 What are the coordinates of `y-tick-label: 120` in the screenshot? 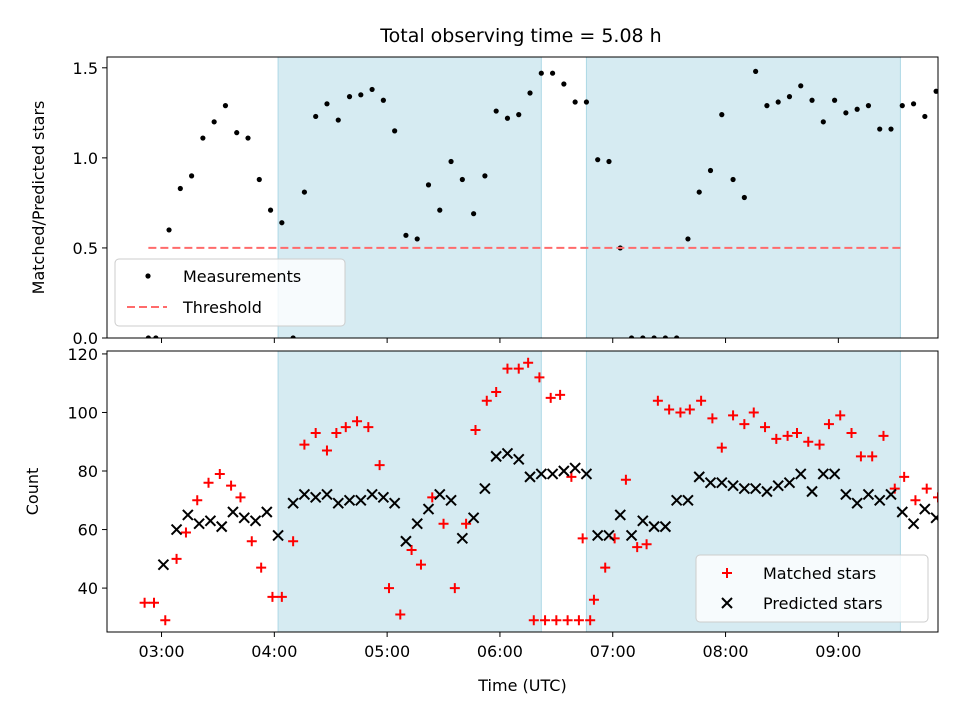 It's located at (82, 354).